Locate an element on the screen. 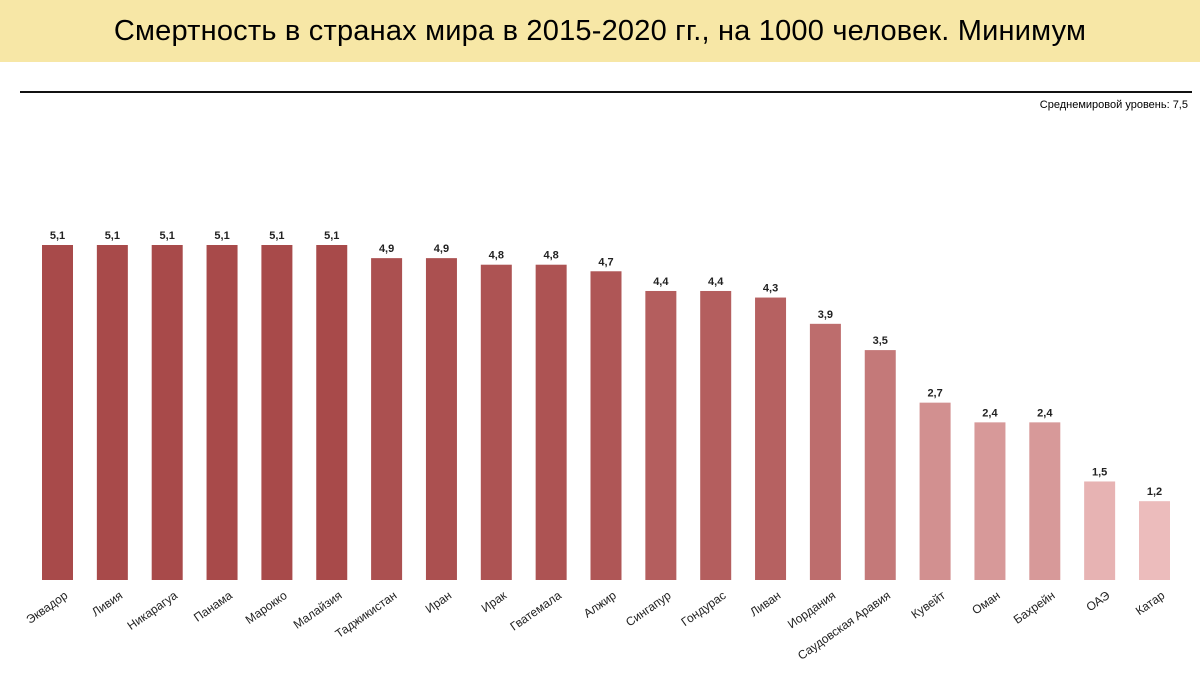  category-label: Сингапур is located at coordinates (648, 608).